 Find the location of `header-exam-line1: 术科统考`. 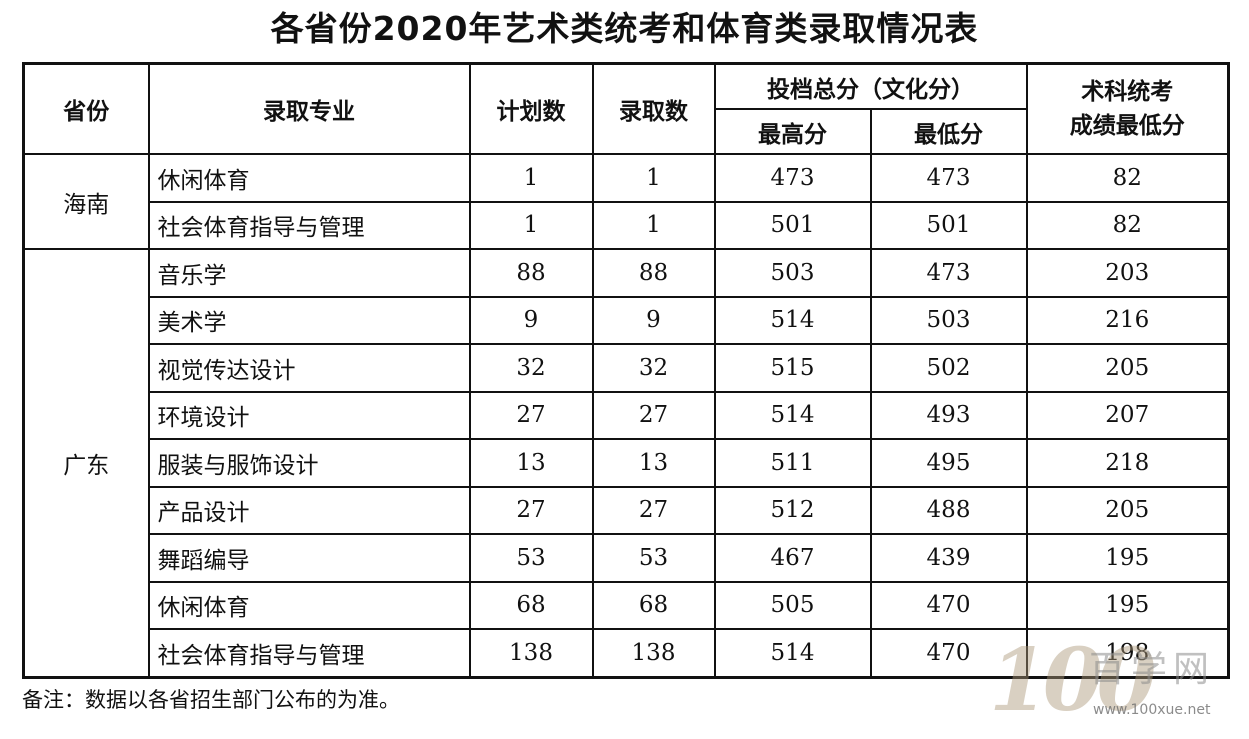

header-exam-line1: 术科统考 is located at coordinates (1127, 92).